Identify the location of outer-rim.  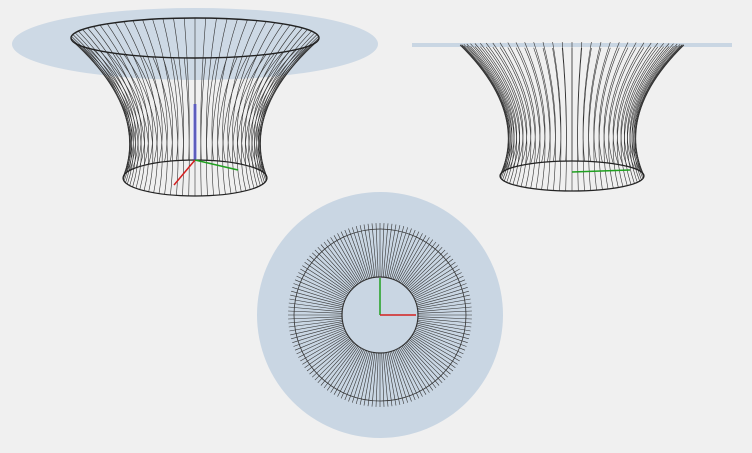
(380, 315).